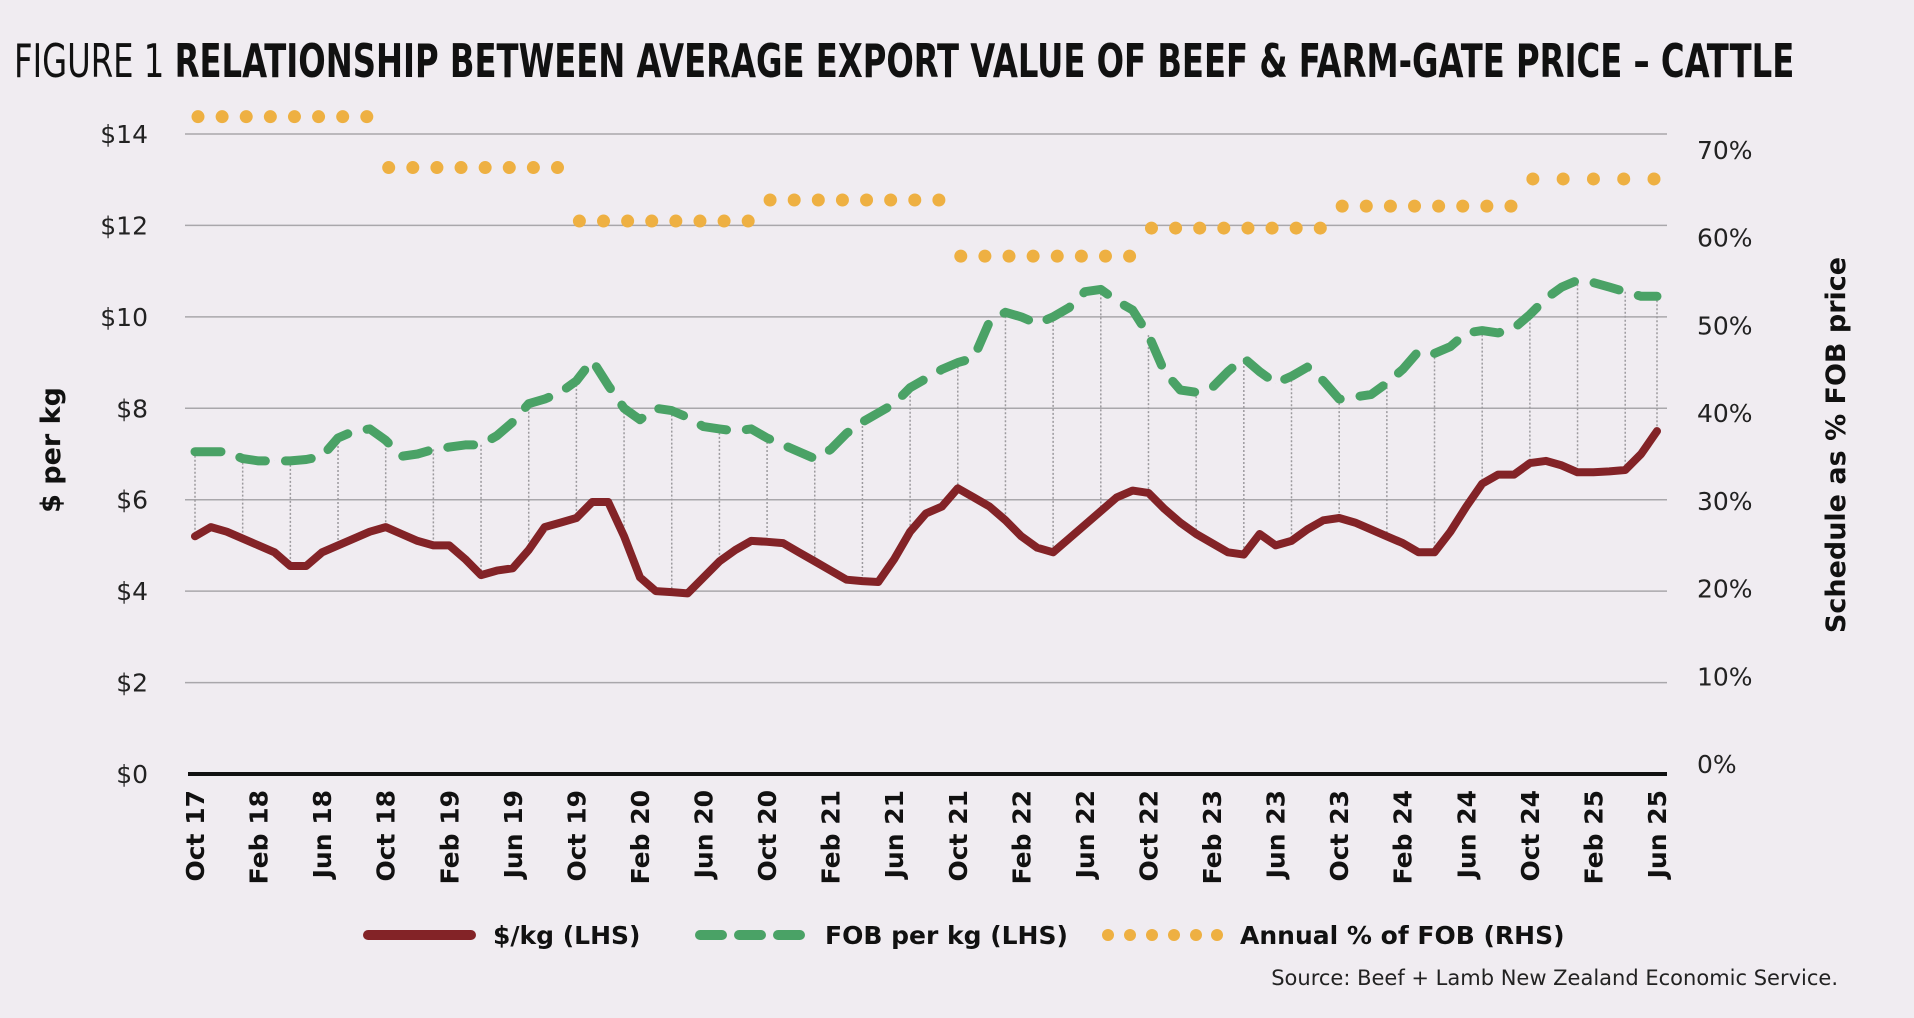 Image resolution: width=1914 pixels, height=1018 pixels. Describe the element at coordinates (1725, 676) in the screenshot. I see `y2-tick-label: 10%` at that location.